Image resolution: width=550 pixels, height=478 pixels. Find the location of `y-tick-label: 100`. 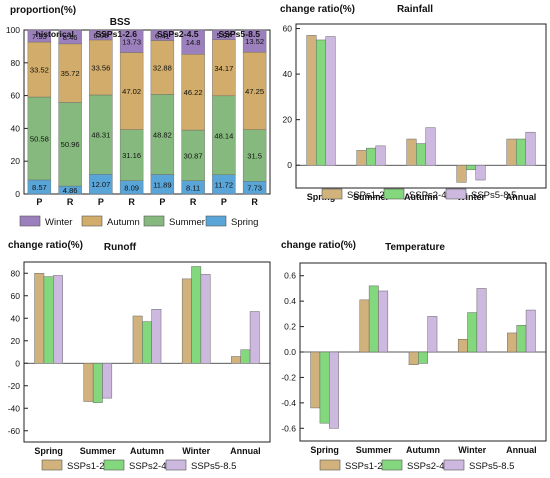

y-tick-label: 100 is located at coordinates (13, 30).